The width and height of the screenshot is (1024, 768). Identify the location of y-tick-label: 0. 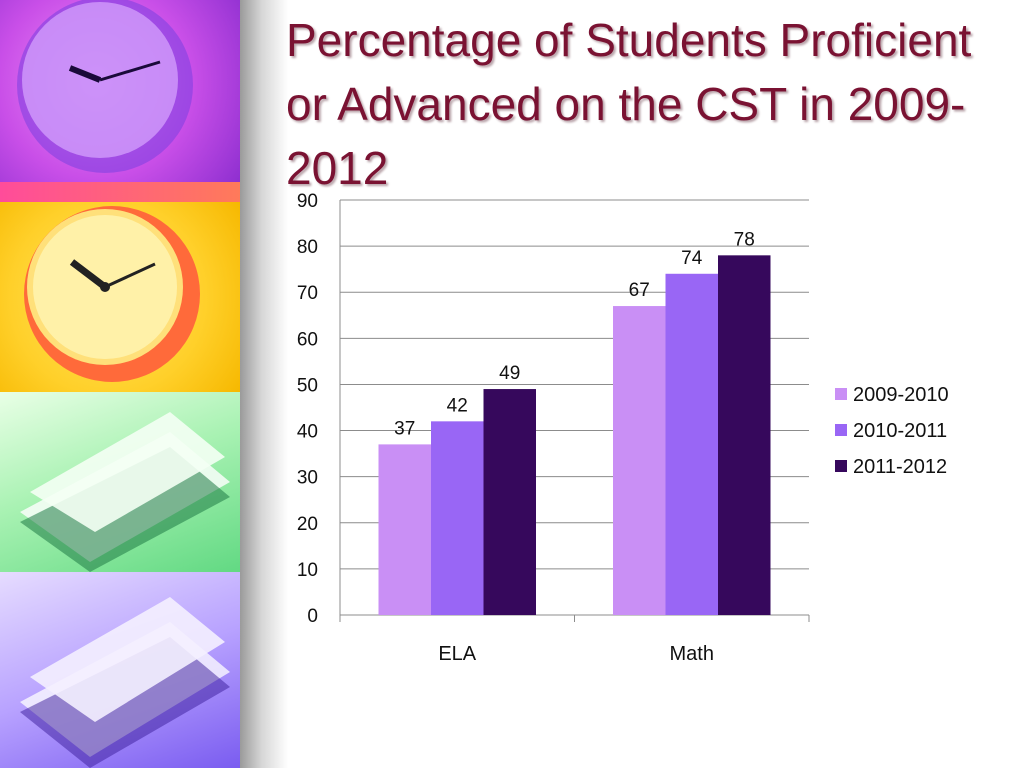
(312, 616).